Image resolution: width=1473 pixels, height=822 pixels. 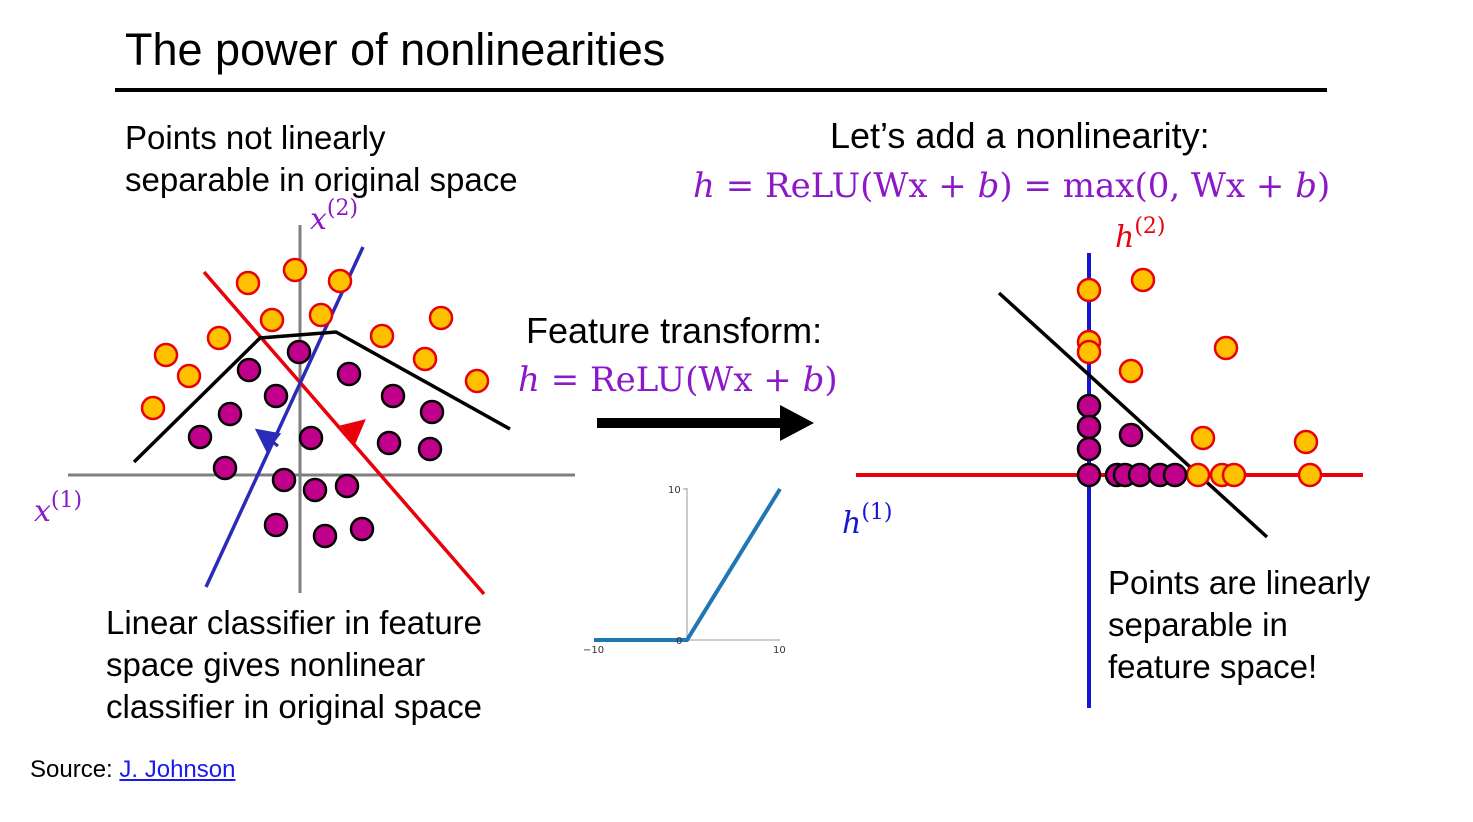 I want to click on blue-normal-arrow, so click(x=268, y=440).